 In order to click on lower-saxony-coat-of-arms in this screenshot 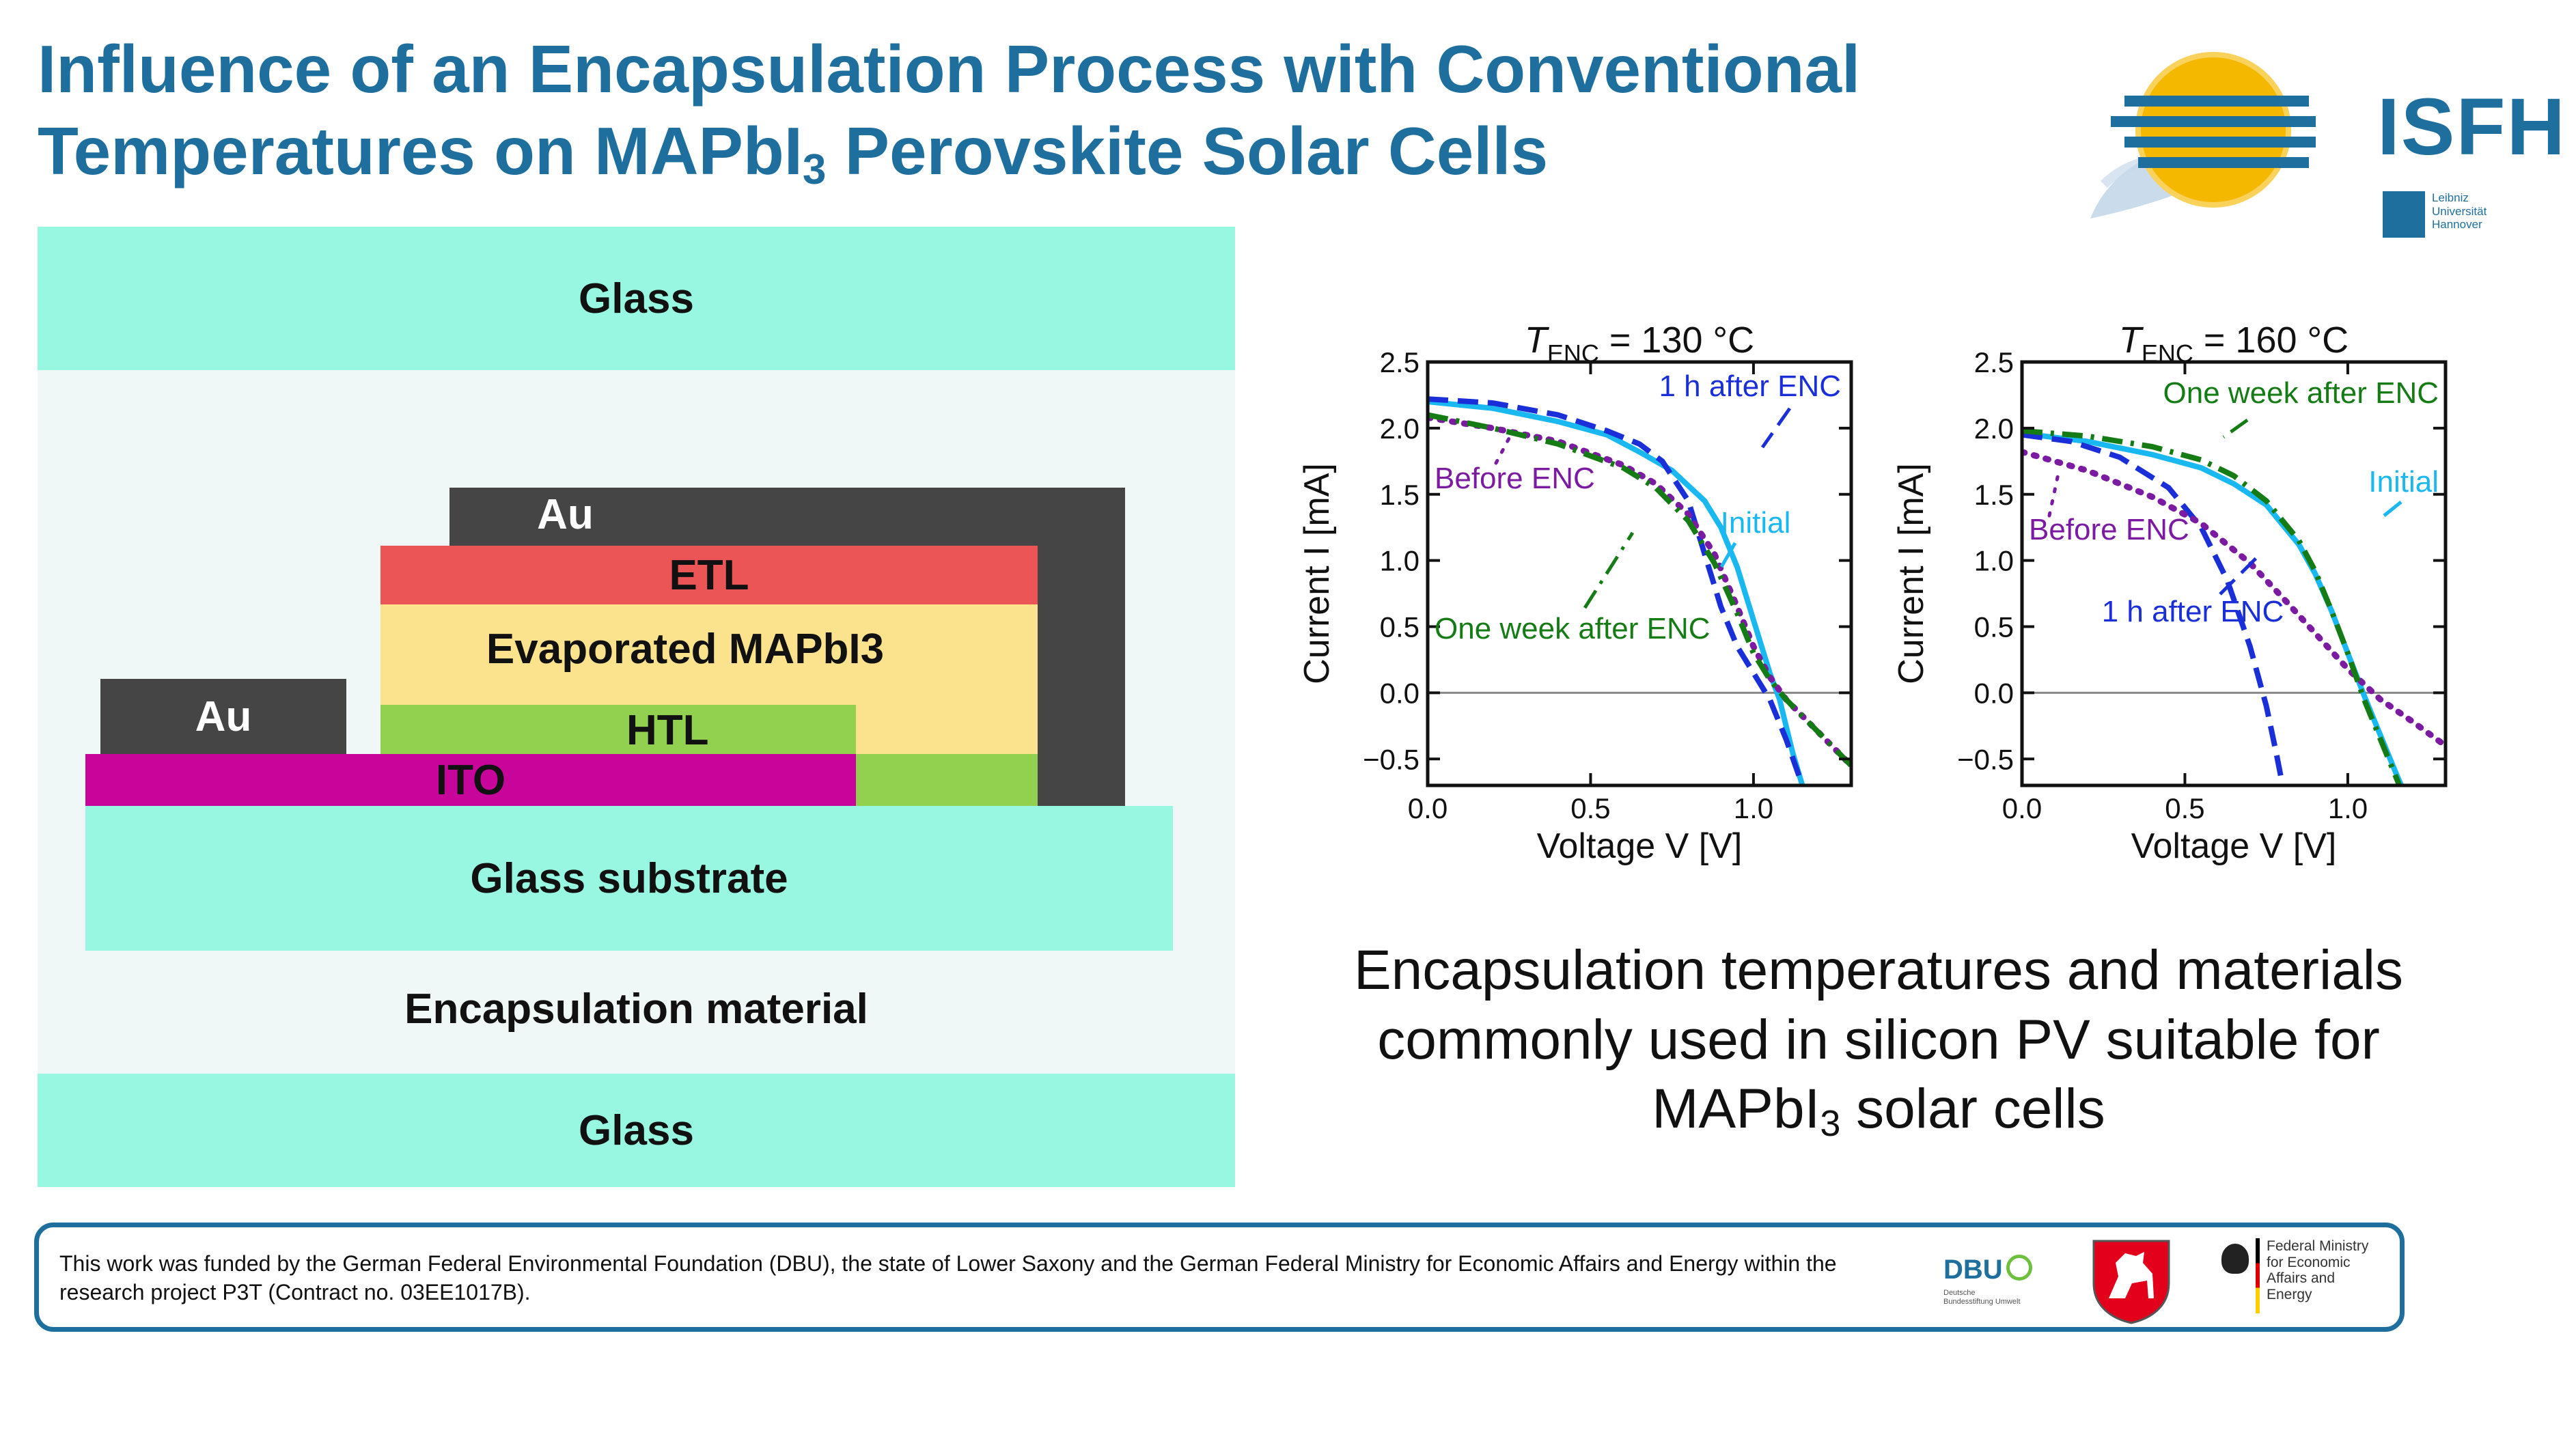, I will do `click(2131, 1279)`.